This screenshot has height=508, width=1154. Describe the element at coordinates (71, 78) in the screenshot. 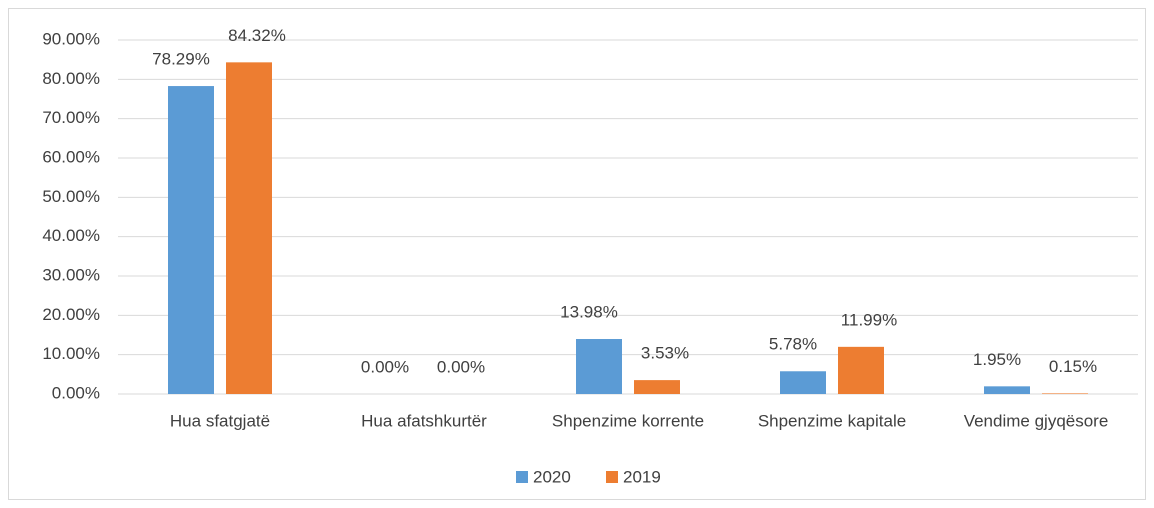

I see `y-tick-label: 80.00%` at that location.